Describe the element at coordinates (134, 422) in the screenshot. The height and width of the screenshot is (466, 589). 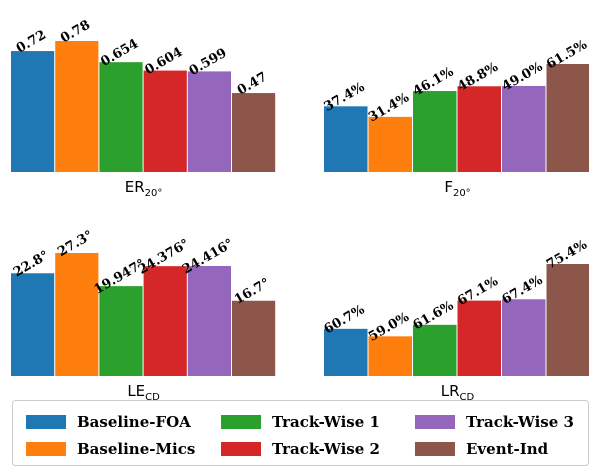
I see `legend-label-1: Baseline-FOA` at that location.